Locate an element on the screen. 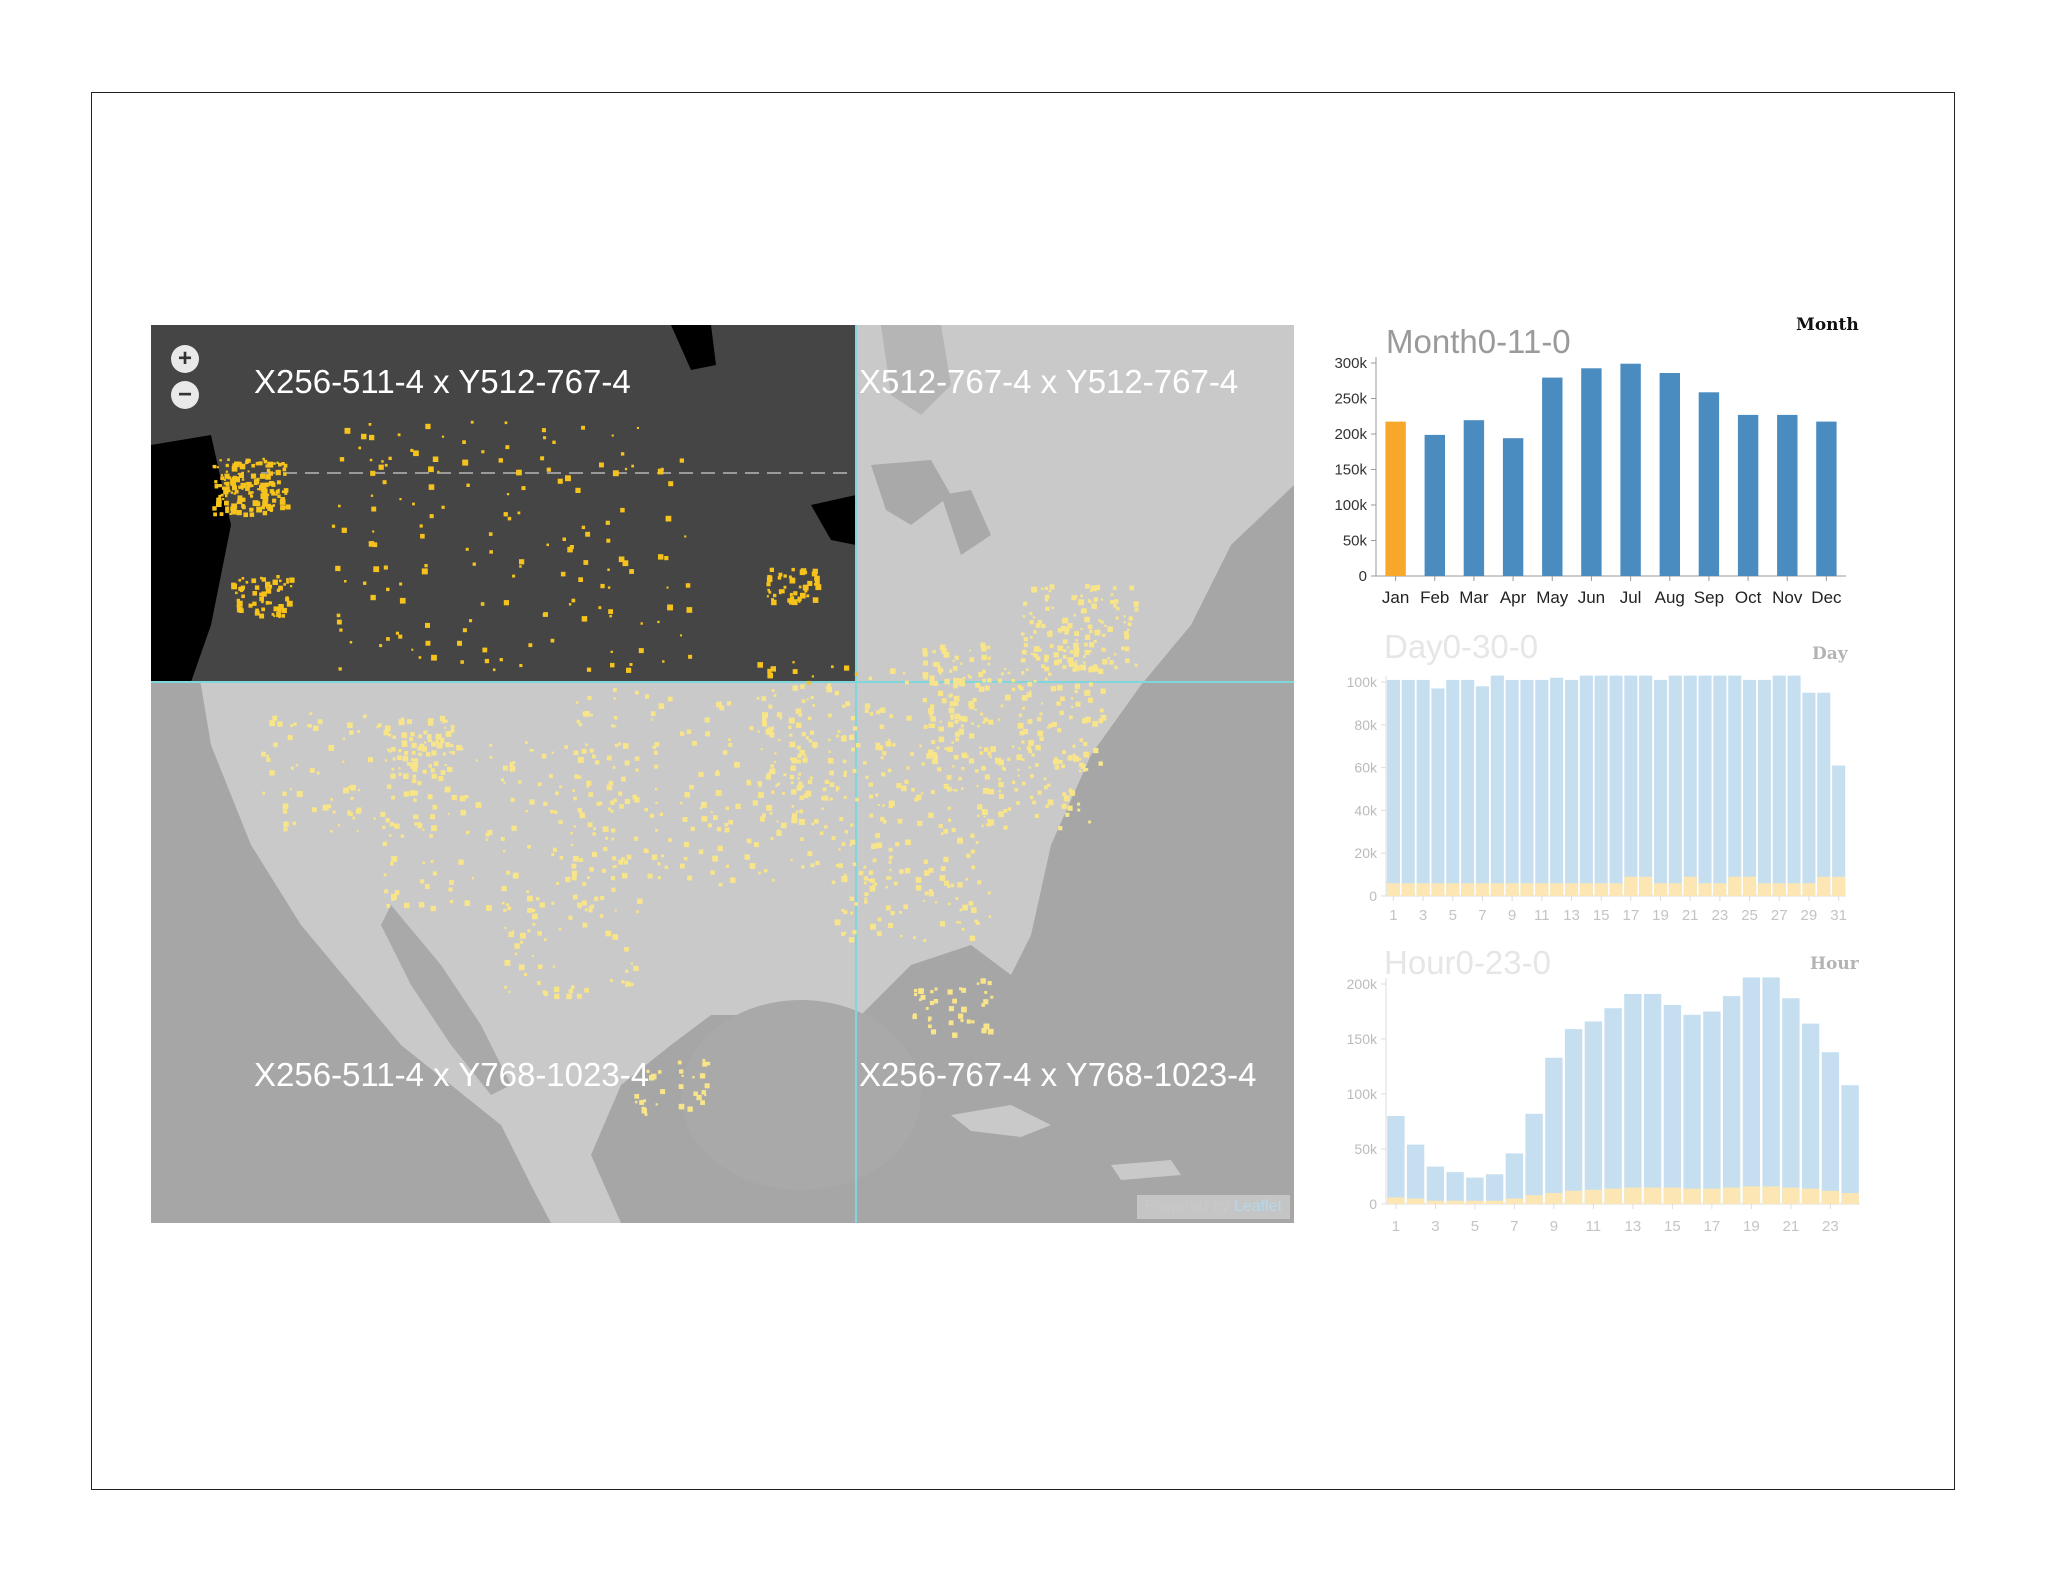 This screenshot has height=1582, width=2048. x-tick-label: 7 is located at coordinates (1482, 915).